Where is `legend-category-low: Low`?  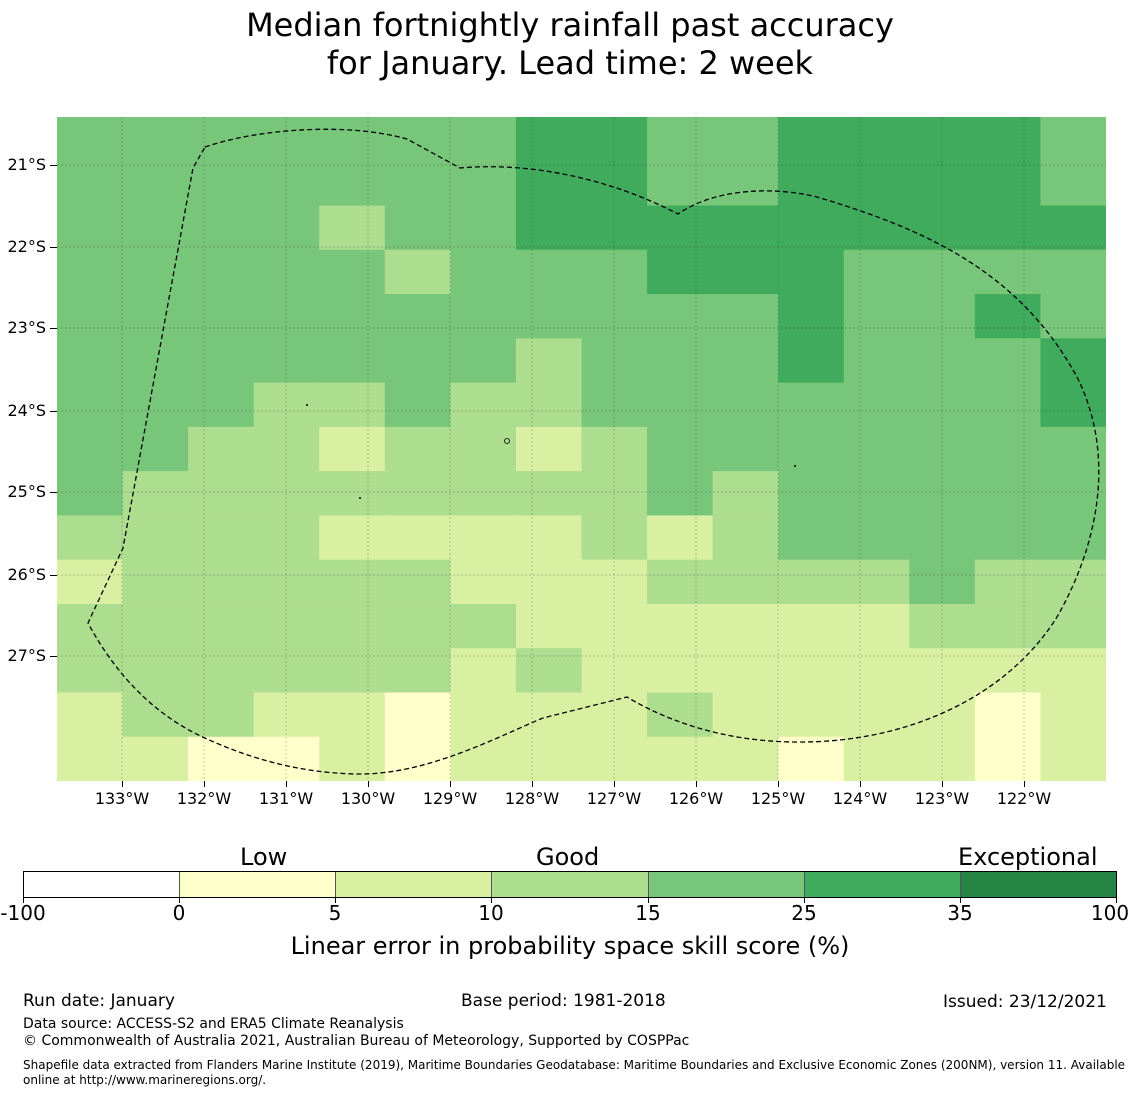
legend-category-low: Low is located at coordinates (264, 857).